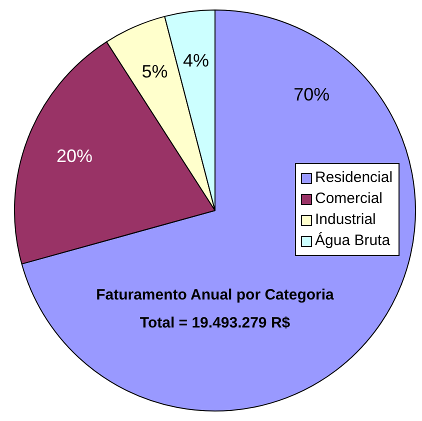 The image size is (422, 421). What do you see at coordinates (215, 295) in the screenshot?
I see `text: Faturamento Anual por Categoria` at bounding box center [215, 295].